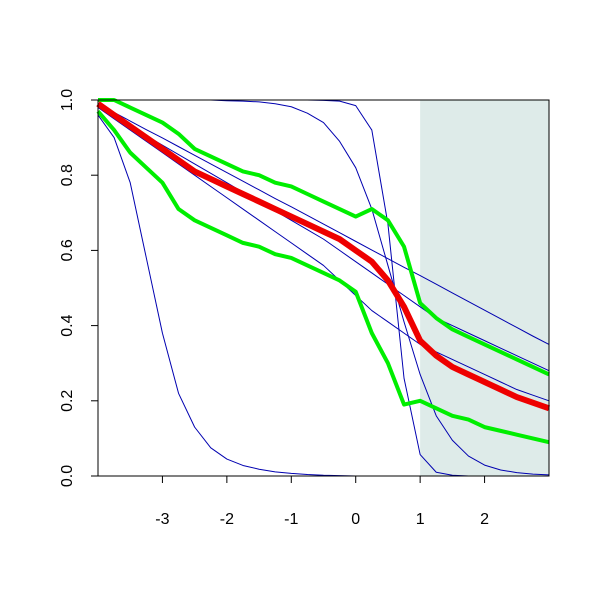  What do you see at coordinates (484, 288) in the screenshot?
I see `shaded-region` at bounding box center [484, 288].